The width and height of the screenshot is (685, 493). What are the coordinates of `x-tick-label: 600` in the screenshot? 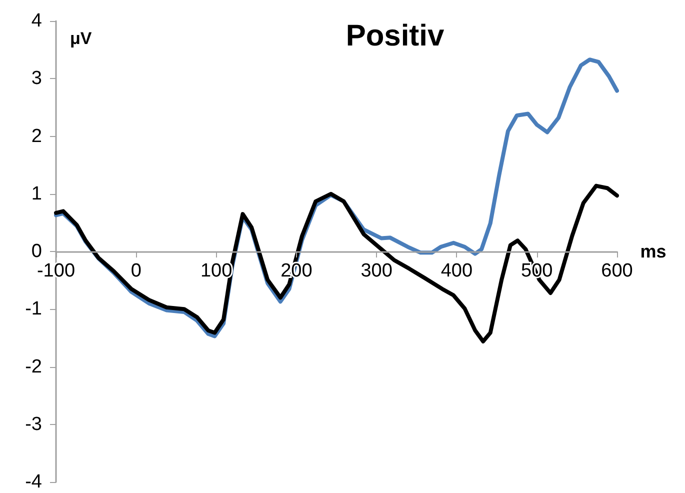 It's located at (617, 271).